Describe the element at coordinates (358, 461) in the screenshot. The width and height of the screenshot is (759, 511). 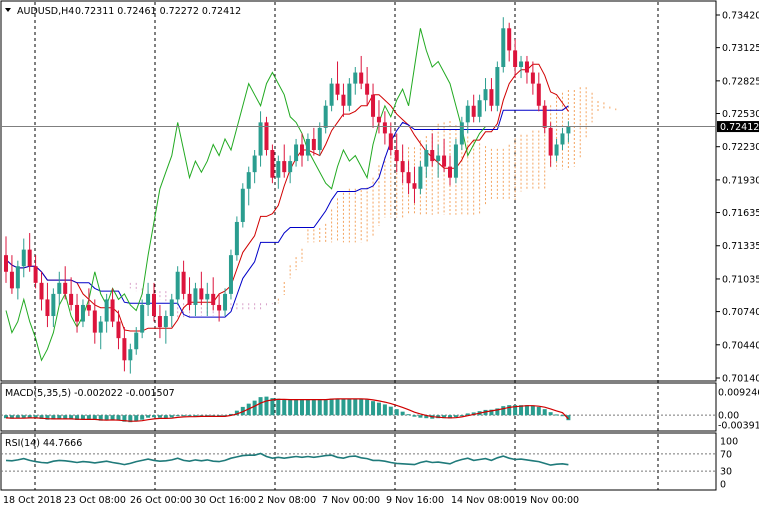
I see `rsi-pane-frame` at that location.